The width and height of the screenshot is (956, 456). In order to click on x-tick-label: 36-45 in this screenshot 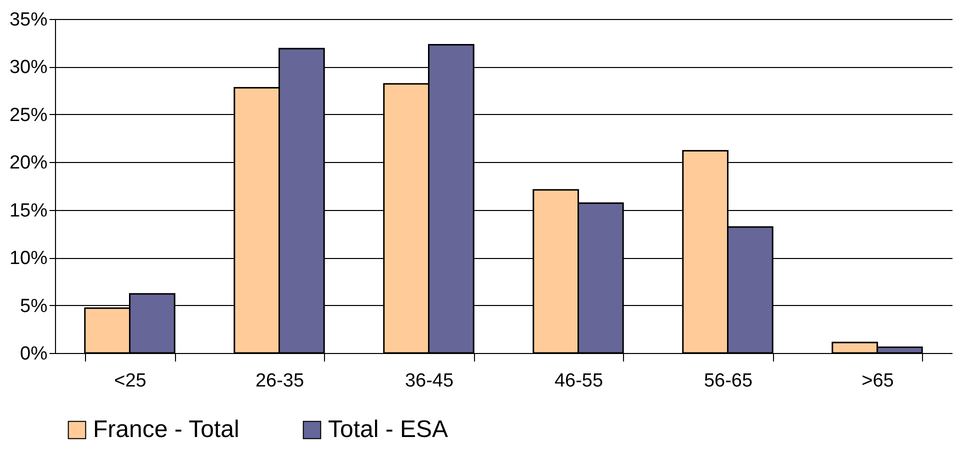, I will do `click(429, 381)`.